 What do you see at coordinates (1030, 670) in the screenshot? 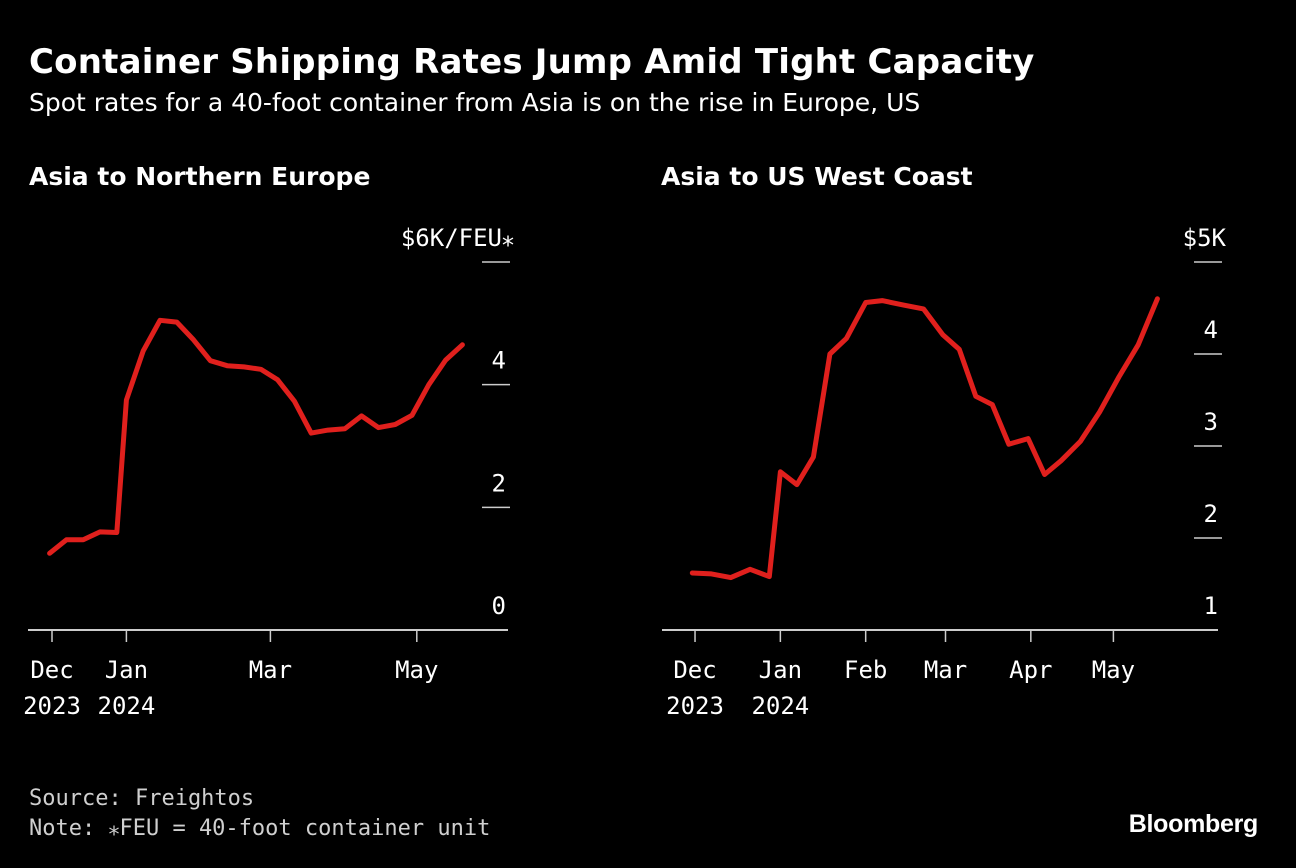
I see `x-tick-label: Apr` at bounding box center [1030, 670].